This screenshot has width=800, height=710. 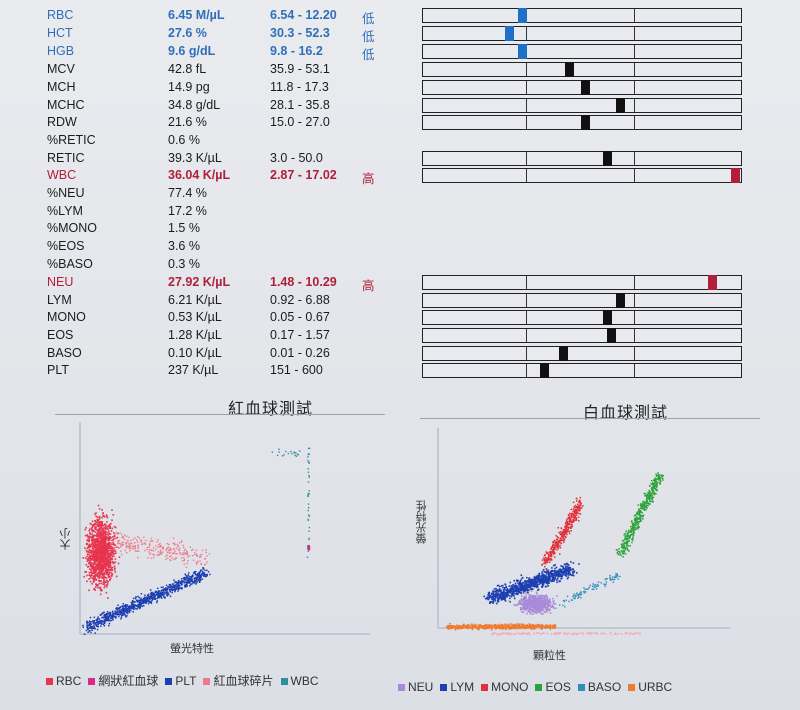 I want to click on rbc-cluster-wbc-scatter, so click(x=286, y=452).